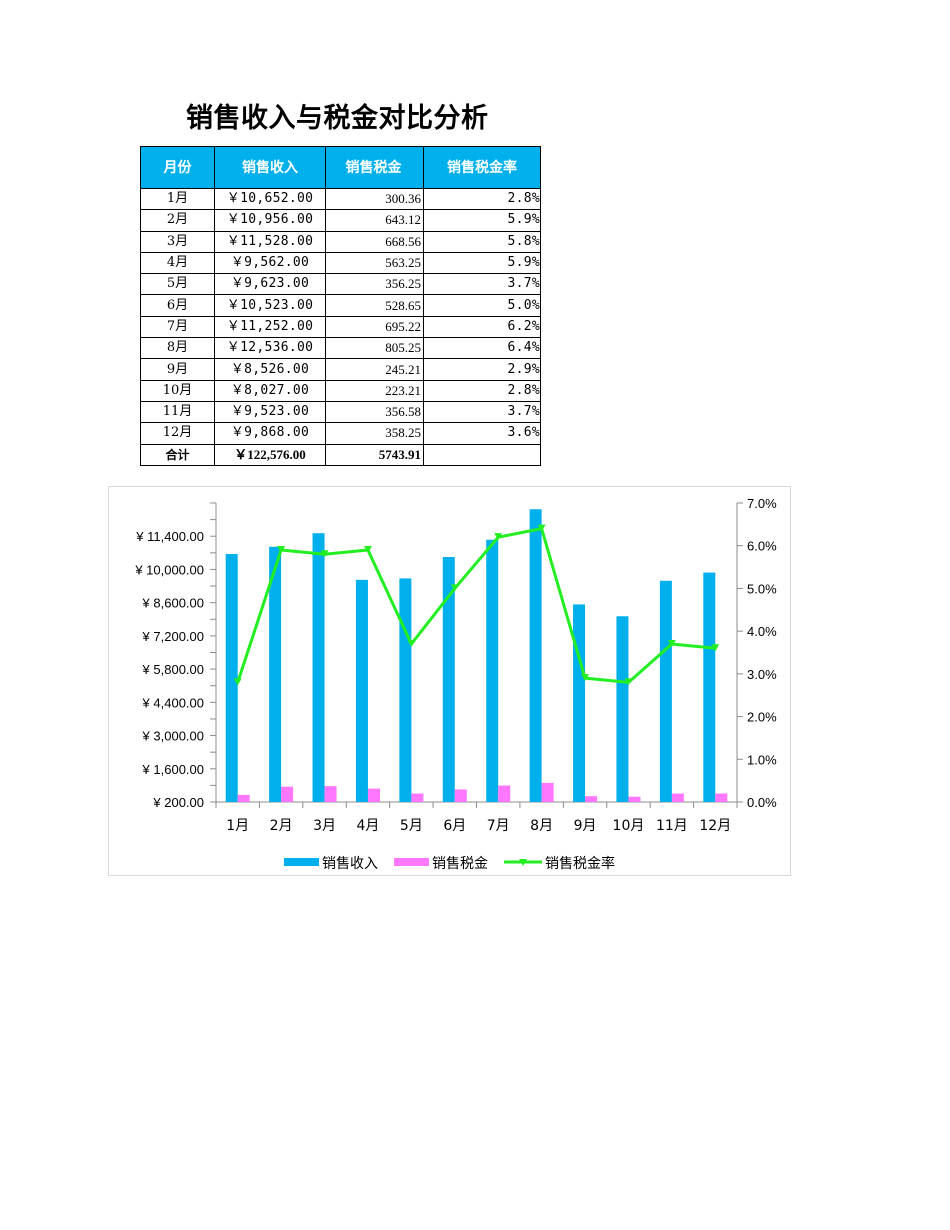 The image size is (950, 1230). What do you see at coordinates (173, 636) in the screenshot?
I see `left-axis-label: ¥ 7,200.00` at bounding box center [173, 636].